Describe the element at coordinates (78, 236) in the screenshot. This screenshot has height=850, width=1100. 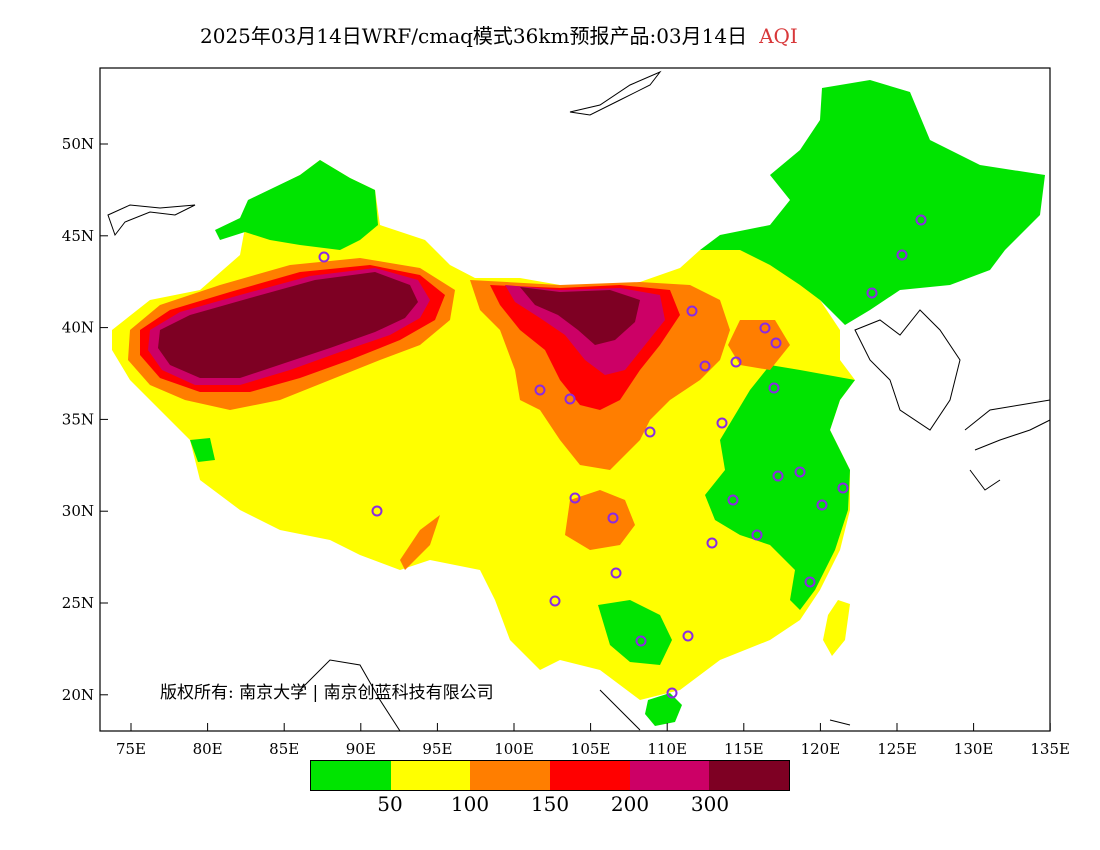
I see `lat-tick-label: 45N` at that location.